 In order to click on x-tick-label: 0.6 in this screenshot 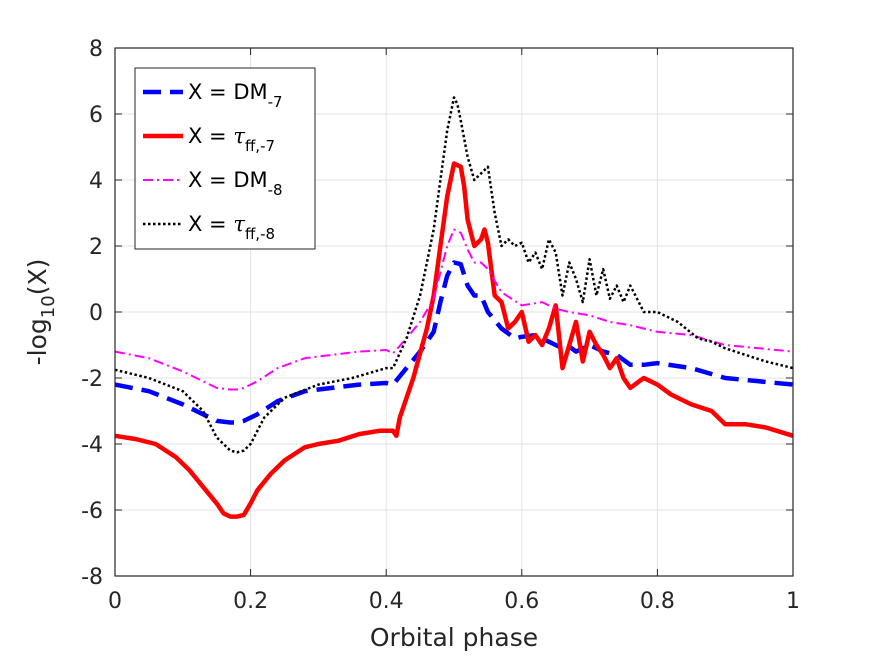, I will do `click(521, 601)`.